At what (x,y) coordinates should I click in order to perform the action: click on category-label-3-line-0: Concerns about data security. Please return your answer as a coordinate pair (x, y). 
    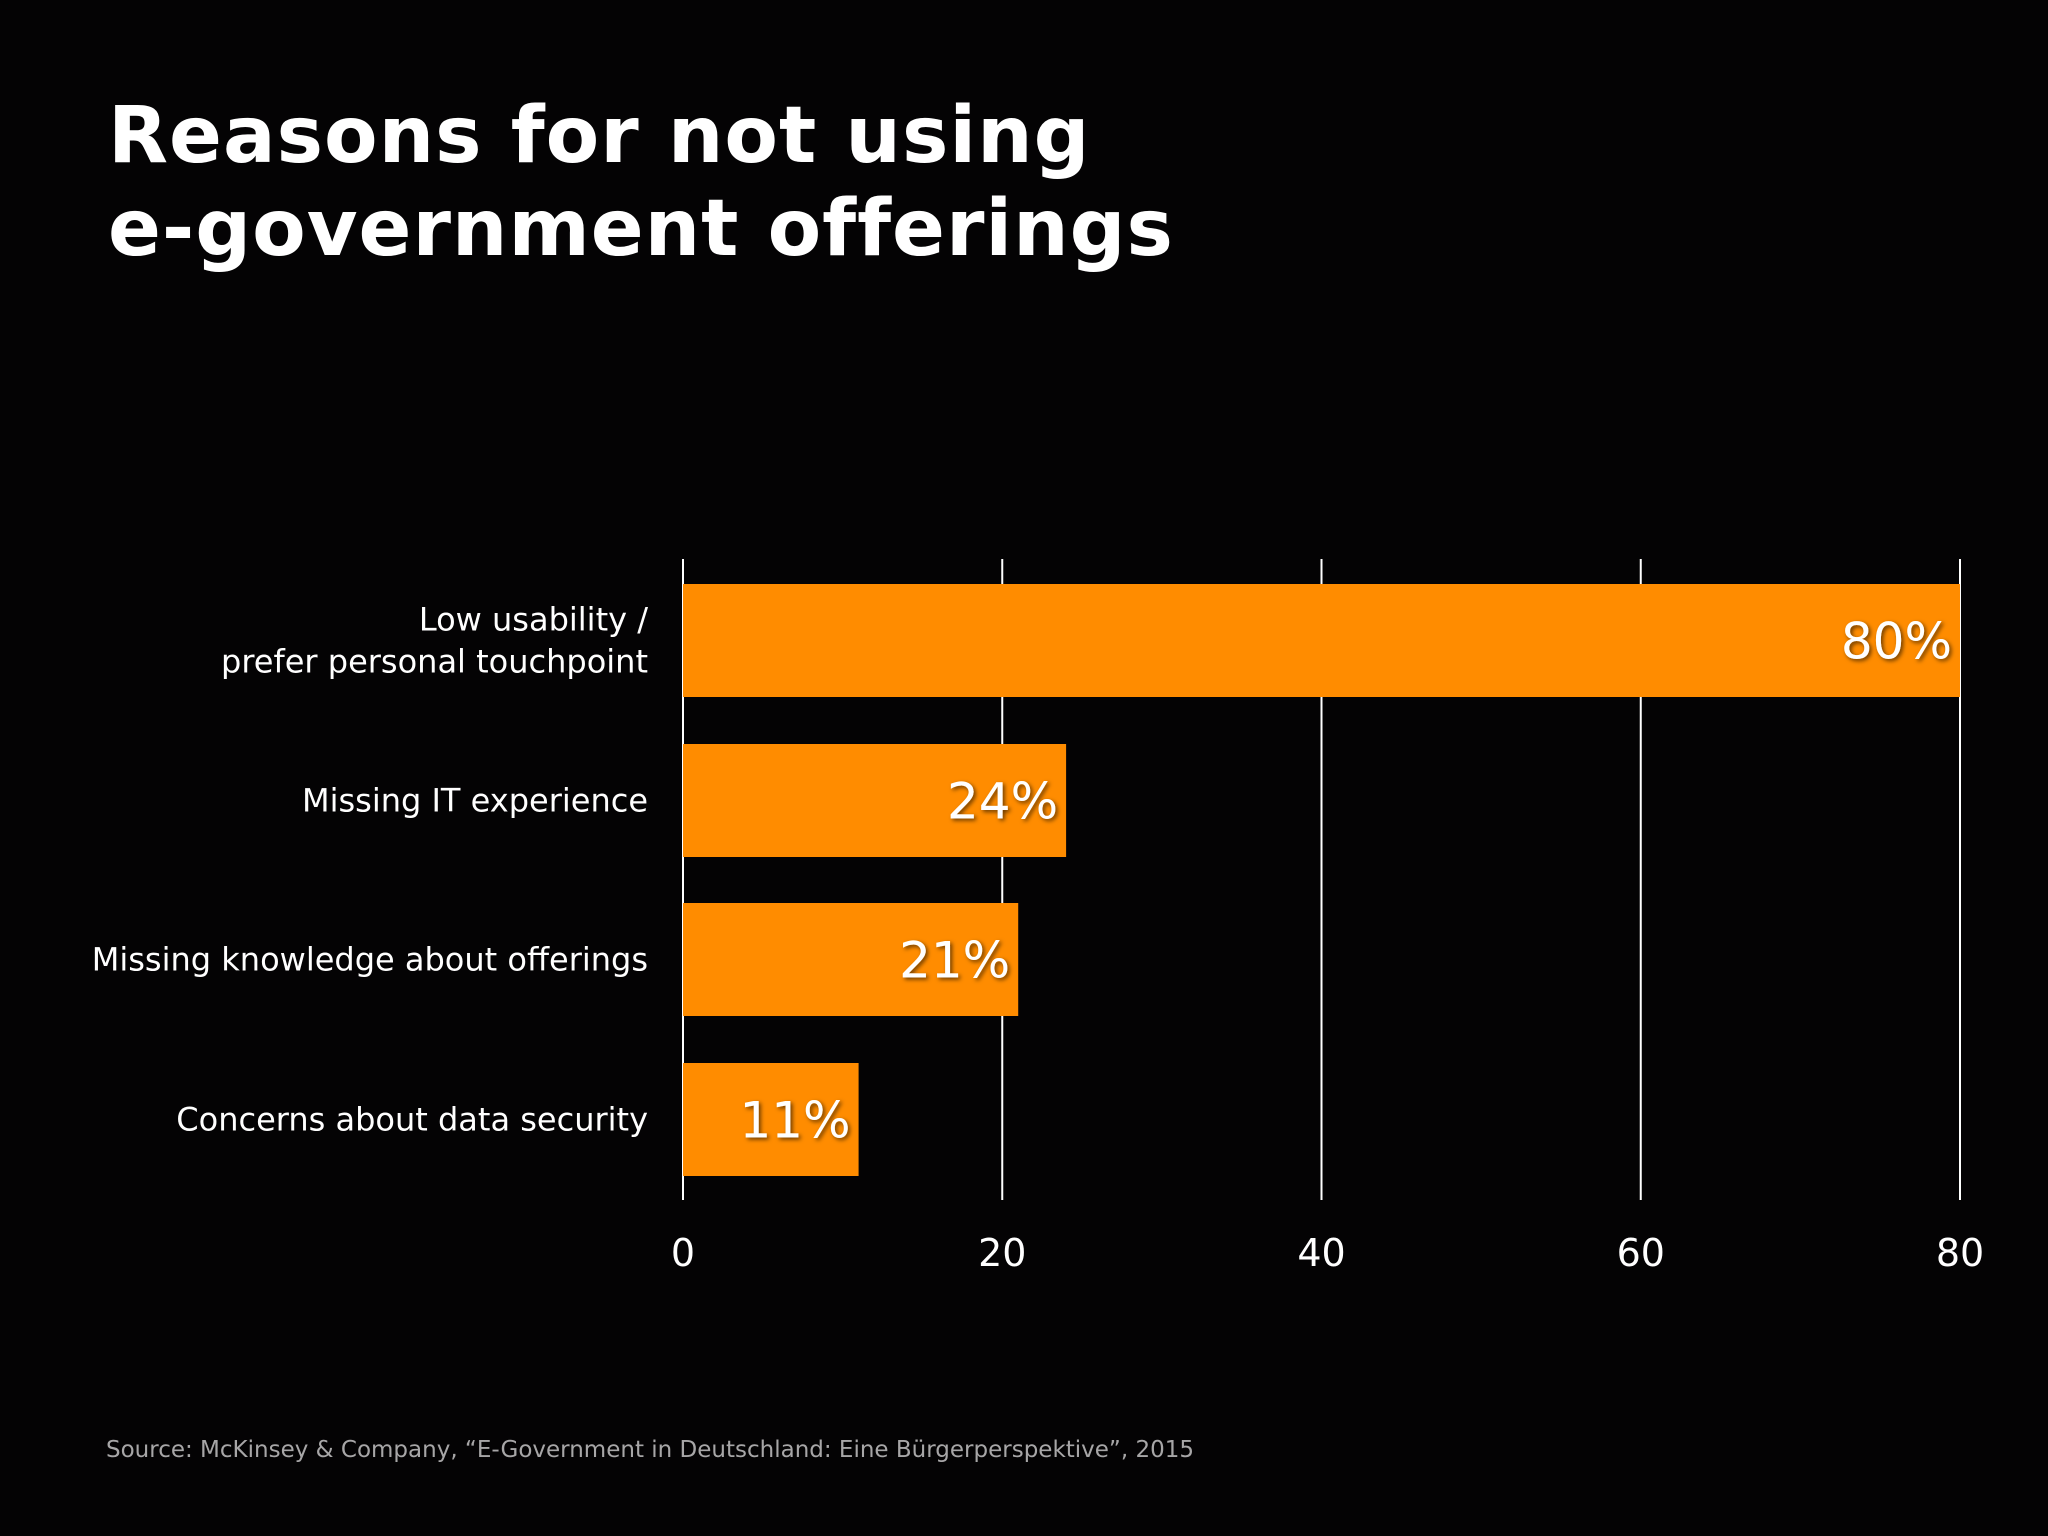
    Looking at the image, I should click on (412, 1120).